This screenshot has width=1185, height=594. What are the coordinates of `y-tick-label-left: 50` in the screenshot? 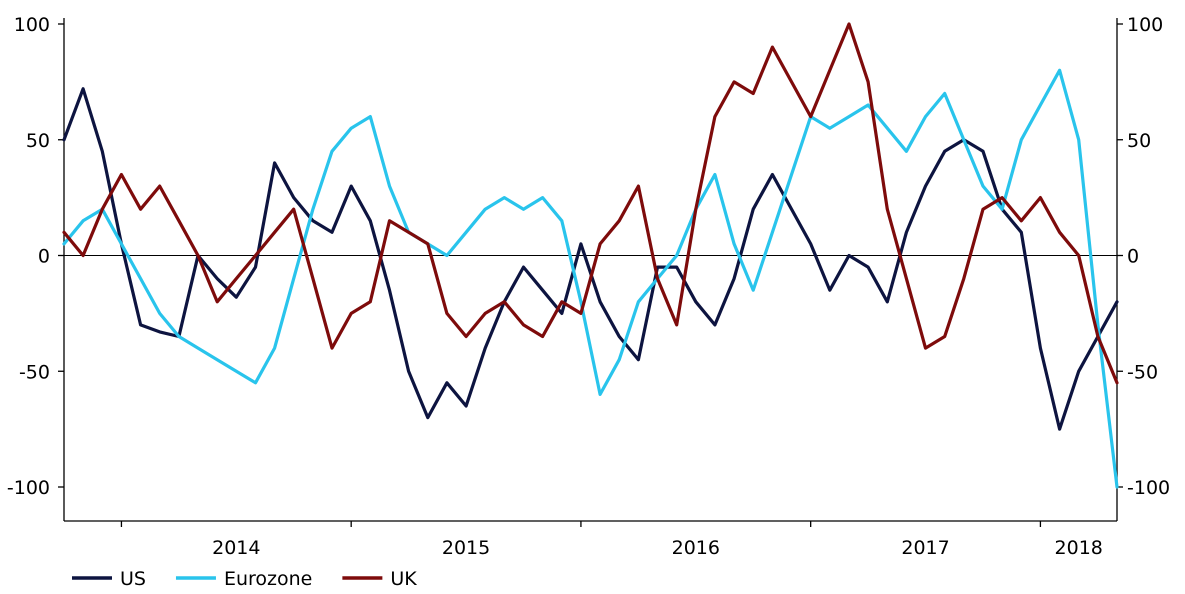 It's located at (38, 141).